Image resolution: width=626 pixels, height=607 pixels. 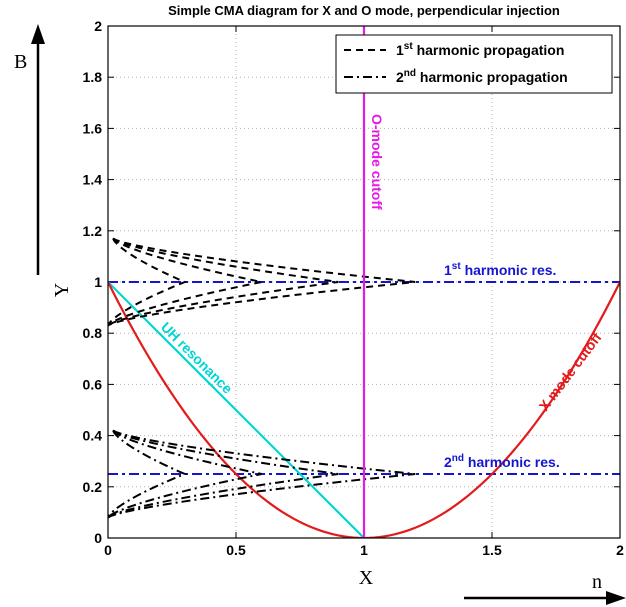 I want to click on legend-box, so click(x=474, y=64).